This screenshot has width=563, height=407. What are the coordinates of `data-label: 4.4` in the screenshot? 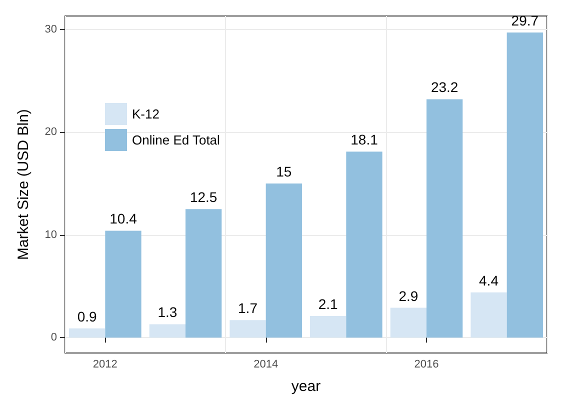 It's located at (489, 280).